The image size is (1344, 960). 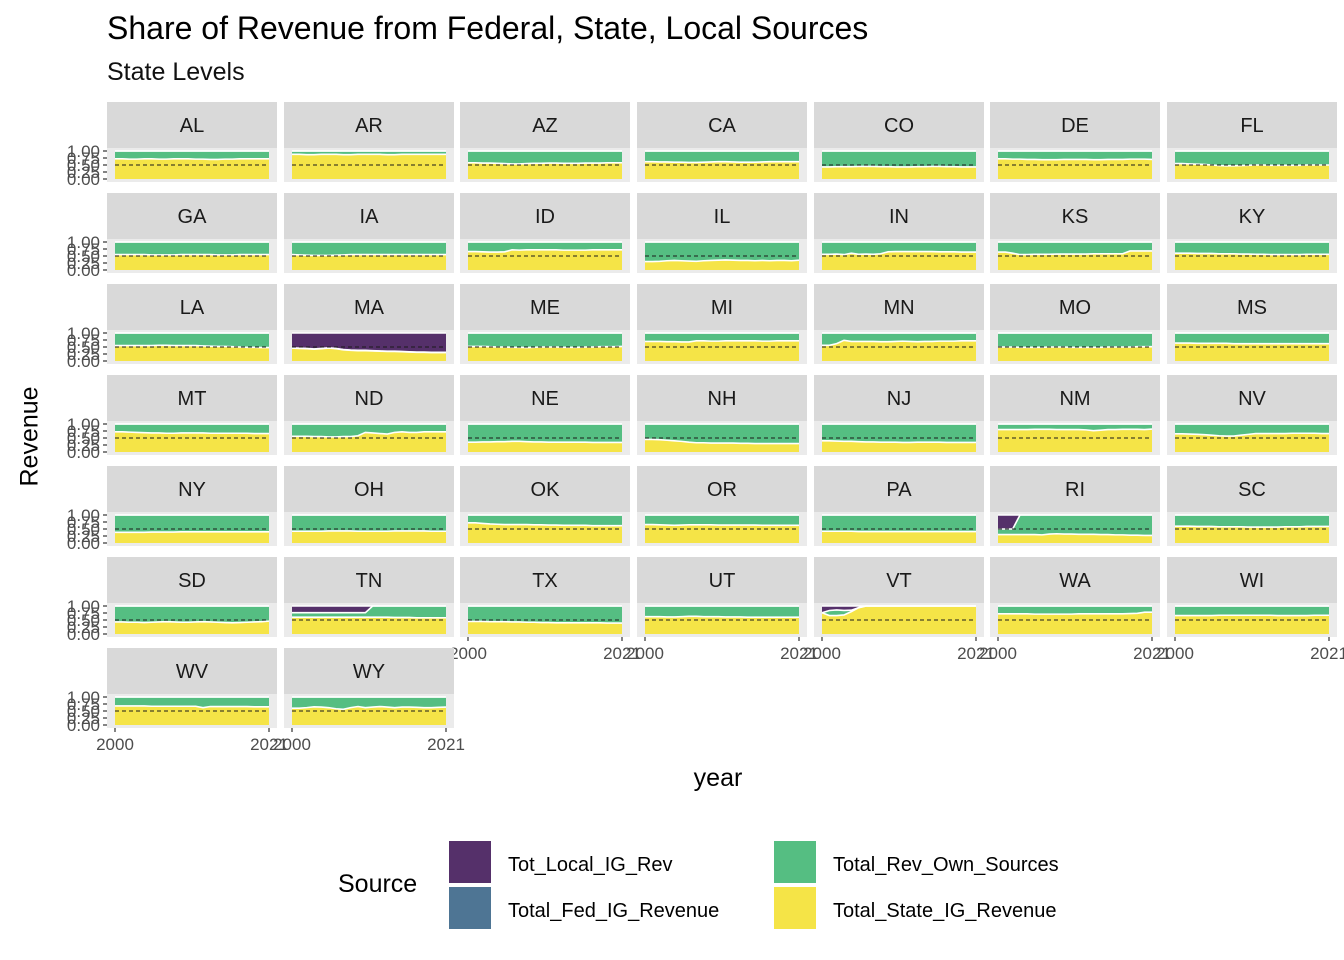 I want to click on boundary-line-own, so click(x=368, y=350).